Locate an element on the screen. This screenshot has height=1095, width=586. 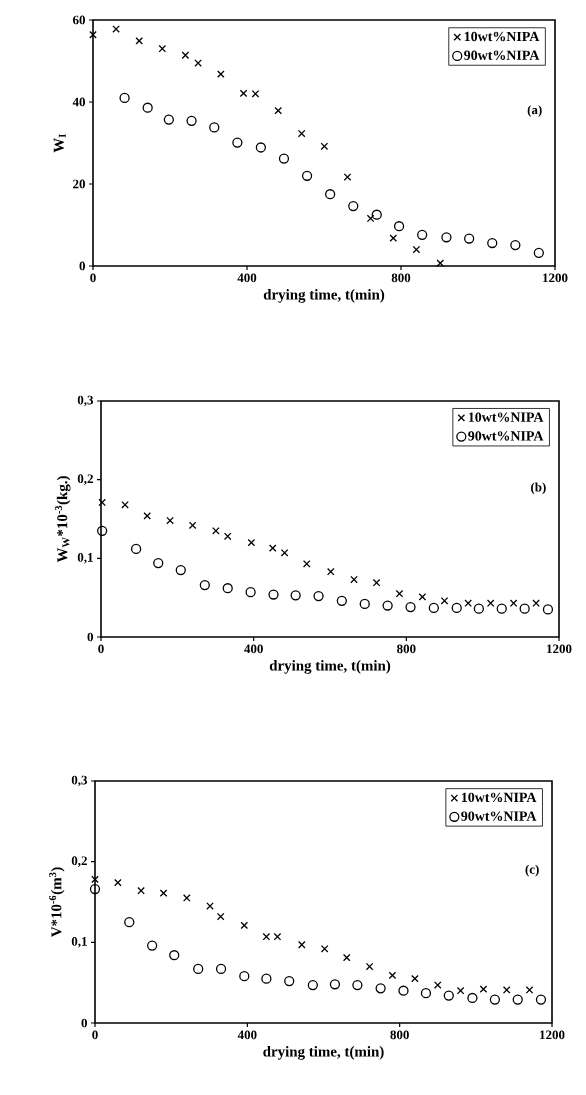
y-axis-title: W$_{I}$ is located at coordinates (59, 143).